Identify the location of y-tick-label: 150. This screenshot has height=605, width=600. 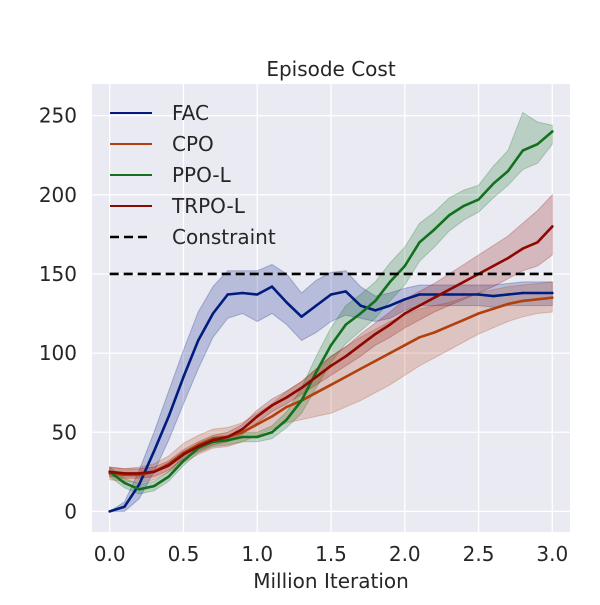
(58, 274).